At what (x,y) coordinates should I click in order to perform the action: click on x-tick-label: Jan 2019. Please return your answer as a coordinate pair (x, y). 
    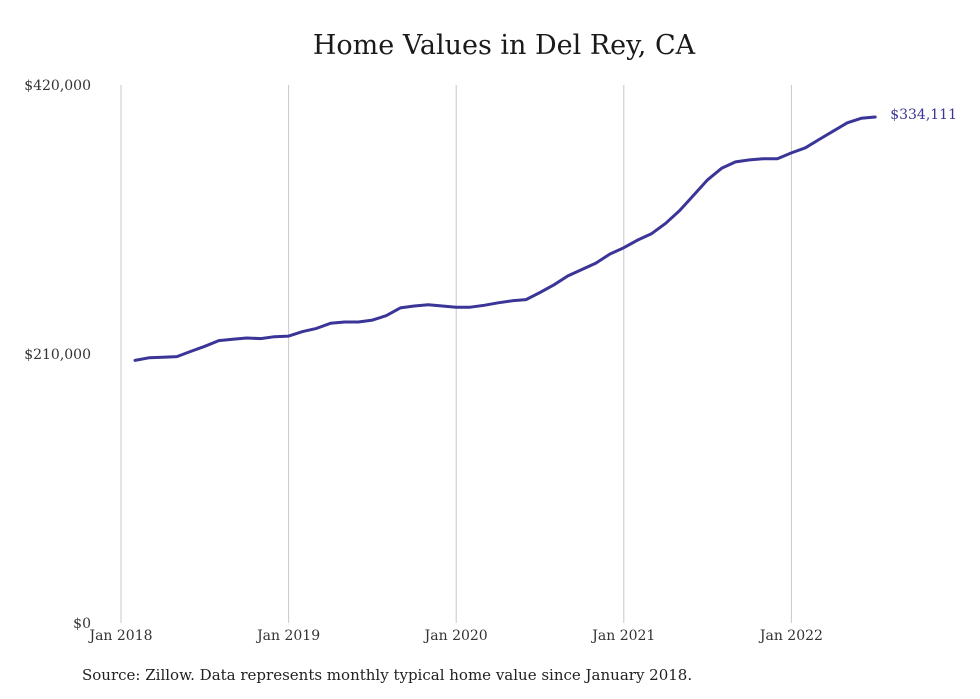
    Looking at the image, I should click on (287, 636).